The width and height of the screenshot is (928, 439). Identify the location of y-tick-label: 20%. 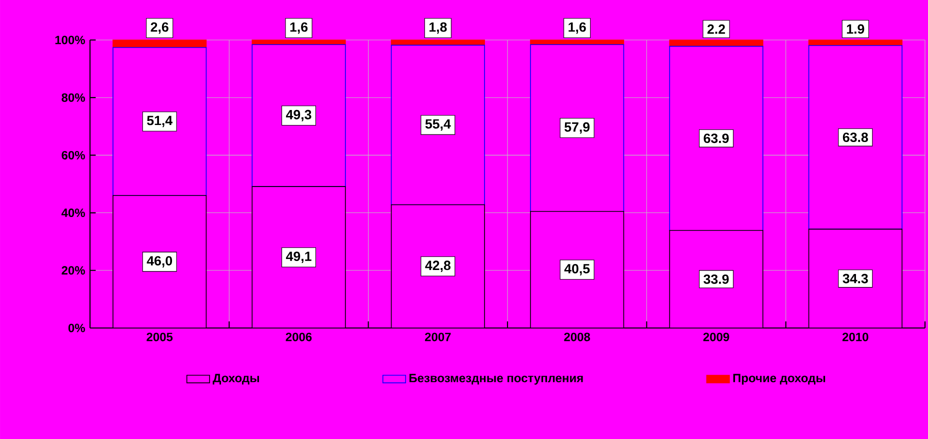
(73, 270).